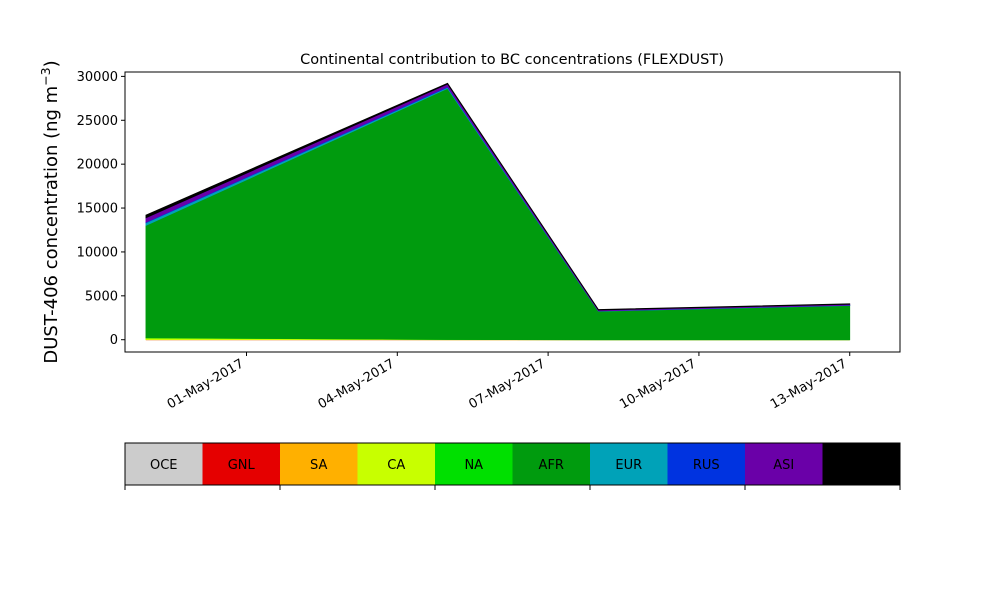  I want to click on legend-label-afr: AFR, so click(551, 465).